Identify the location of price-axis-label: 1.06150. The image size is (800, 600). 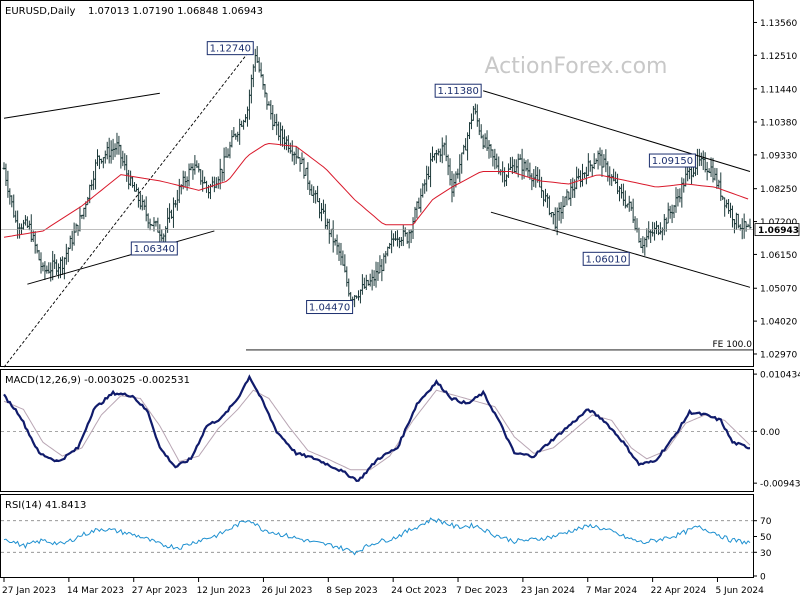
(778, 256).